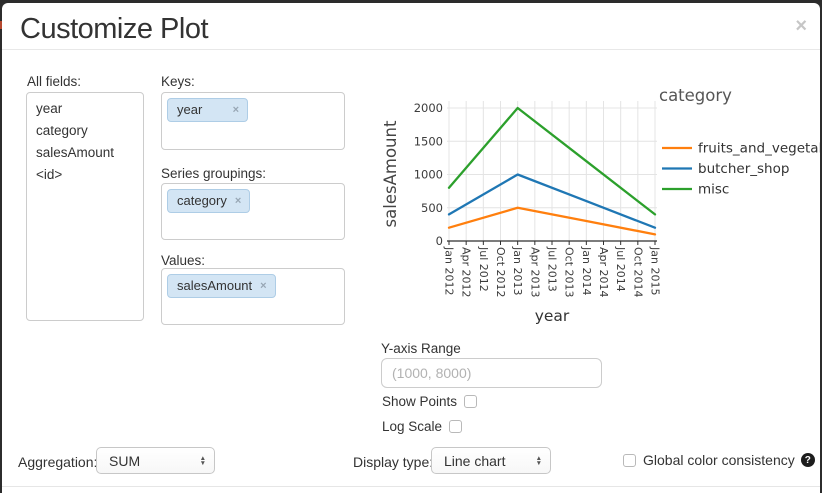 The height and width of the screenshot is (493, 822). I want to click on svg-text: Jan 2015, so click(655, 270).